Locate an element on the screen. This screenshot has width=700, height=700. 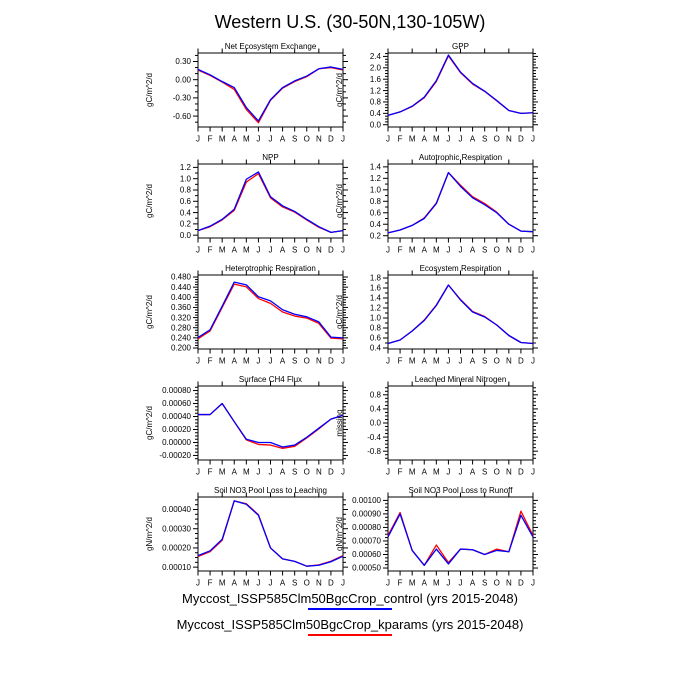
y-axis-unit-label: missing is located at coordinates (339, 422).